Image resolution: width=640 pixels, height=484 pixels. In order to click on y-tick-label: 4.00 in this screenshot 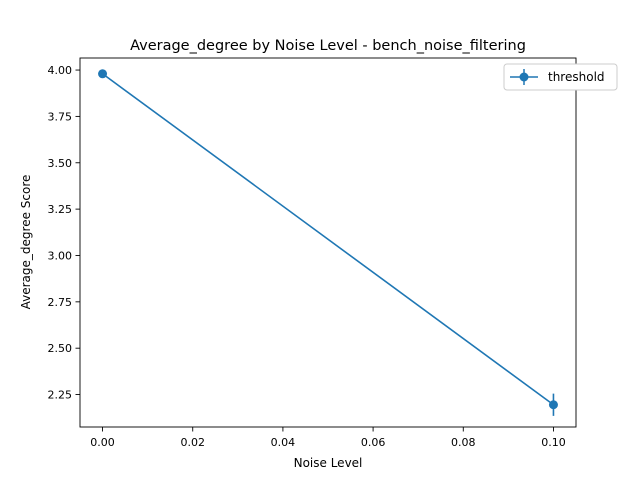, I will do `click(60, 70)`.